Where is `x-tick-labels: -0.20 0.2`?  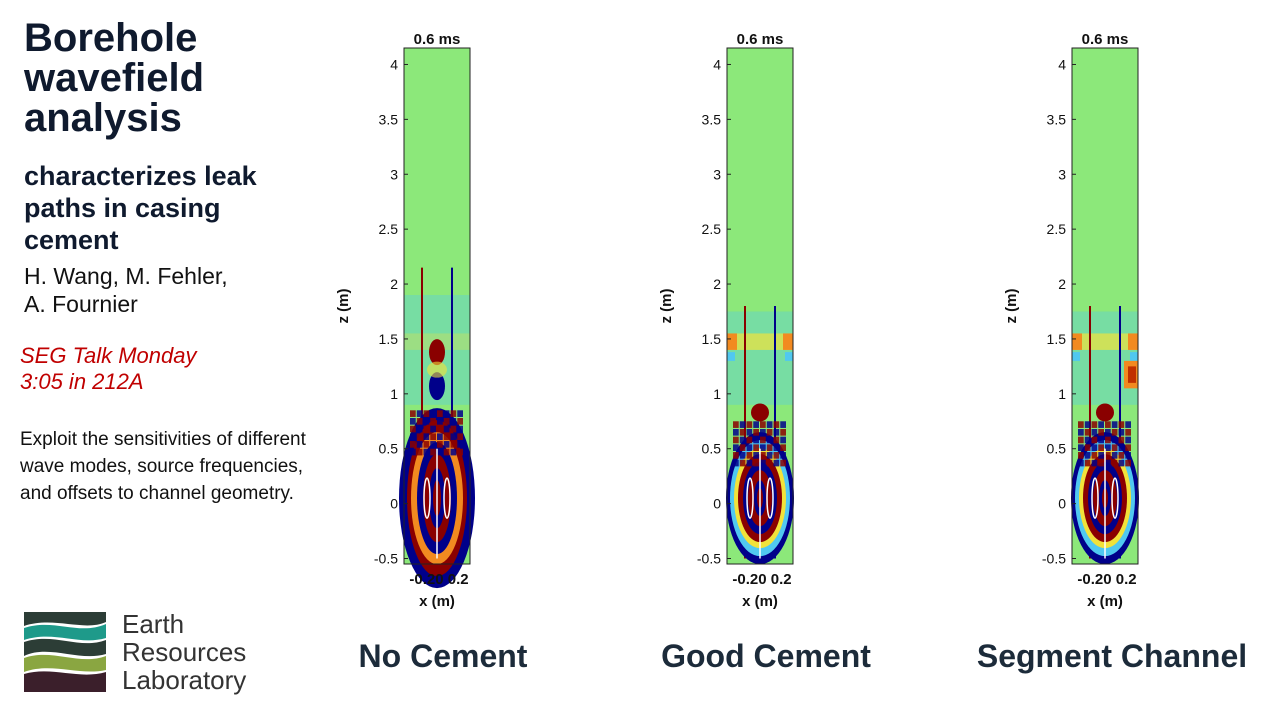
x-tick-labels: -0.20 0.2 is located at coordinates (1106, 579).